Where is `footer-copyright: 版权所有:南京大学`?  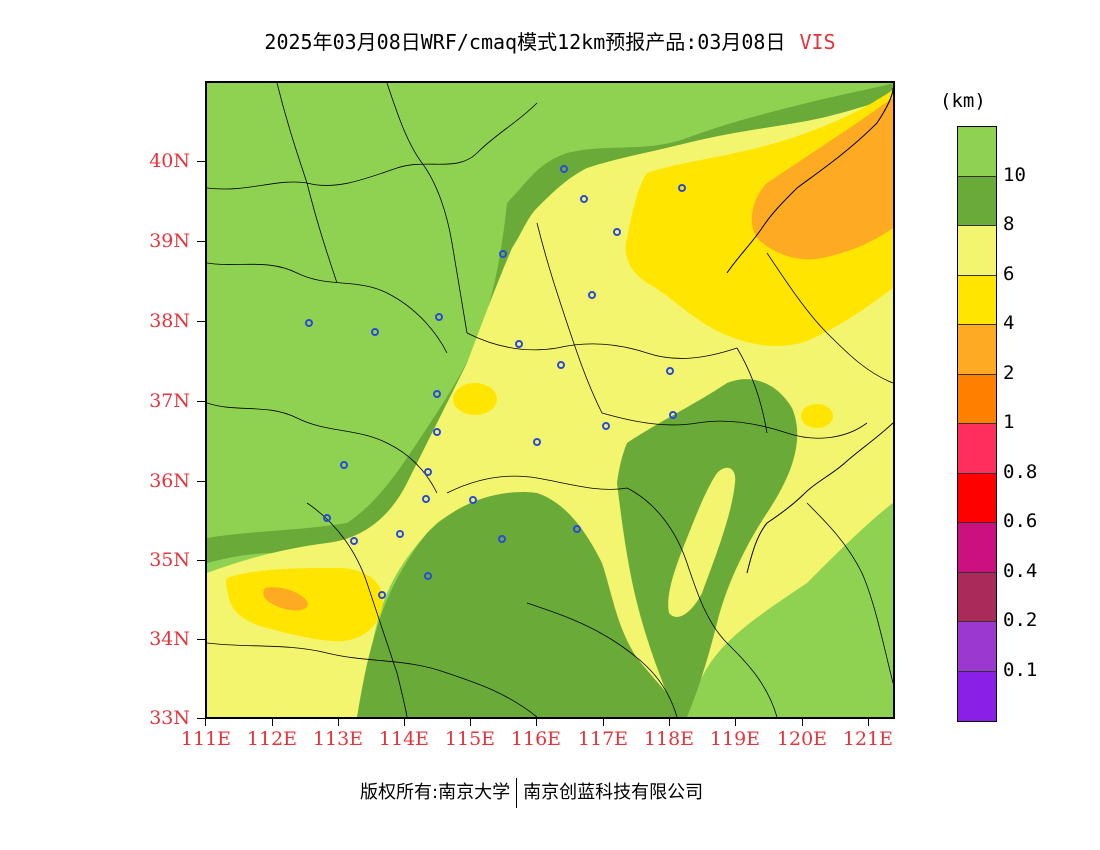 footer-copyright: 版权所有:南京大学 is located at coordinates (435, 792).